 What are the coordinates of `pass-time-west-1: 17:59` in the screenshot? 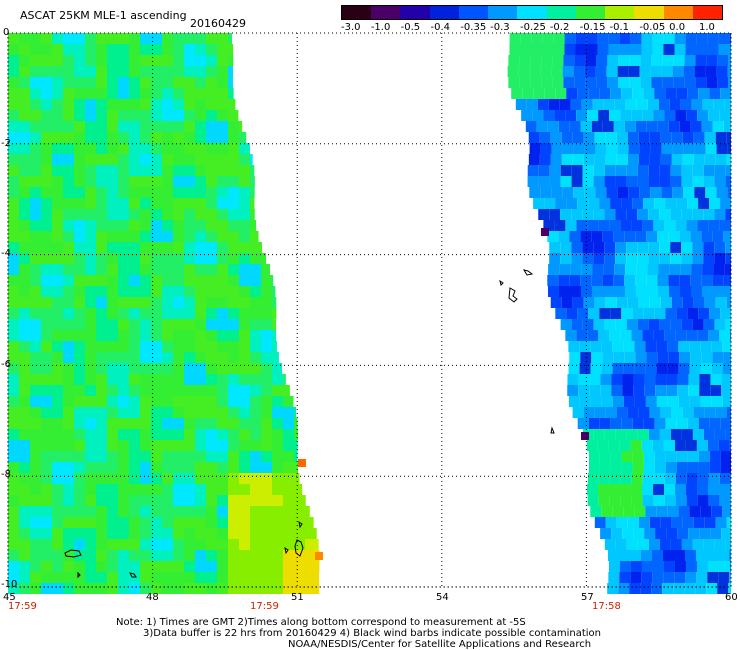 It's located at (22, 606).